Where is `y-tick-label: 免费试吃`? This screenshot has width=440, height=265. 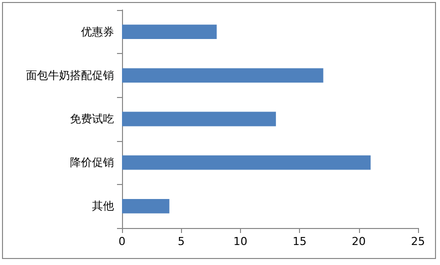 y-tick-label: 免费试吃 is located at coordinates (92, 119).